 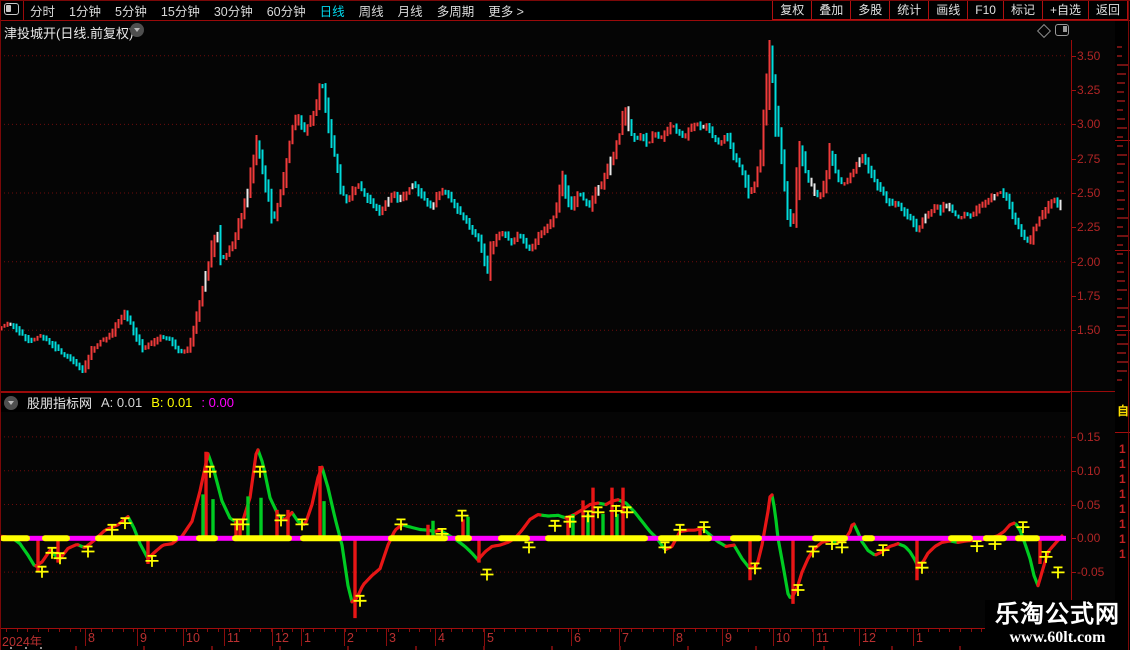 I want to click on f10-button: F10, so click(x=985, y=10).